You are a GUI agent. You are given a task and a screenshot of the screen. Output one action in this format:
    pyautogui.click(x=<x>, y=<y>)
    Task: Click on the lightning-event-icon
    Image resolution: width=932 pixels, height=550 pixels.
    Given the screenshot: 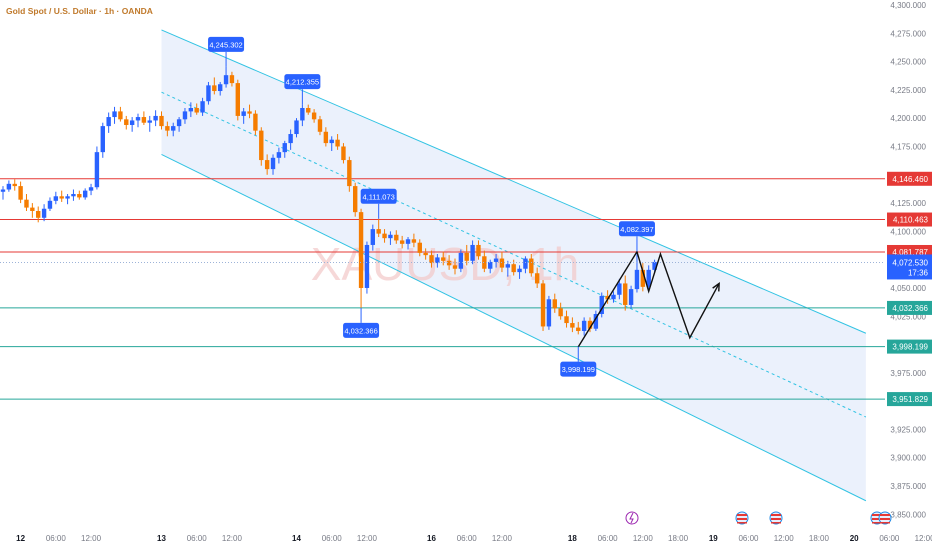 What is the action you would take?
    pyautogui.click(x=632, y=518)
    